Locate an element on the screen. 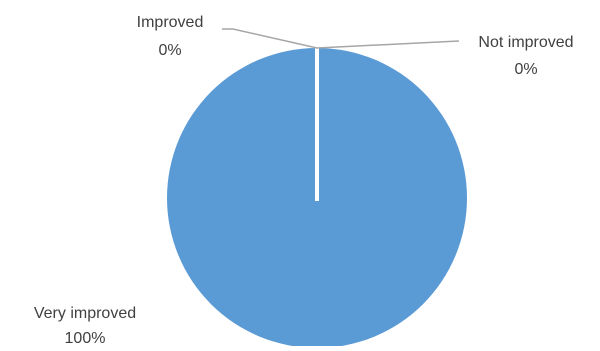  slice-value-very-improved: 100% is located at coordinates (85, 338).